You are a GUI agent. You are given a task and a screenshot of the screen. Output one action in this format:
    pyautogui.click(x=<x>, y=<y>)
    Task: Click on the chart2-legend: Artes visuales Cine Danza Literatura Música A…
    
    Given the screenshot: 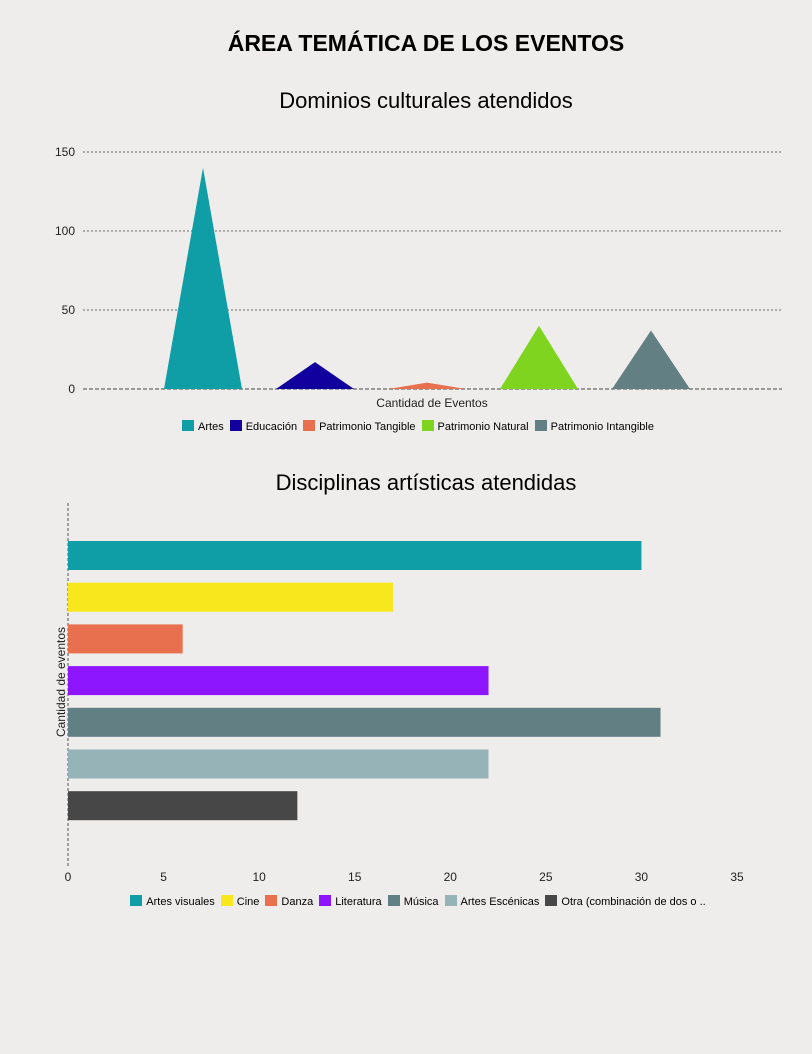 What is the action you would take?
    pyautogui.click(x=406, y=901)
    